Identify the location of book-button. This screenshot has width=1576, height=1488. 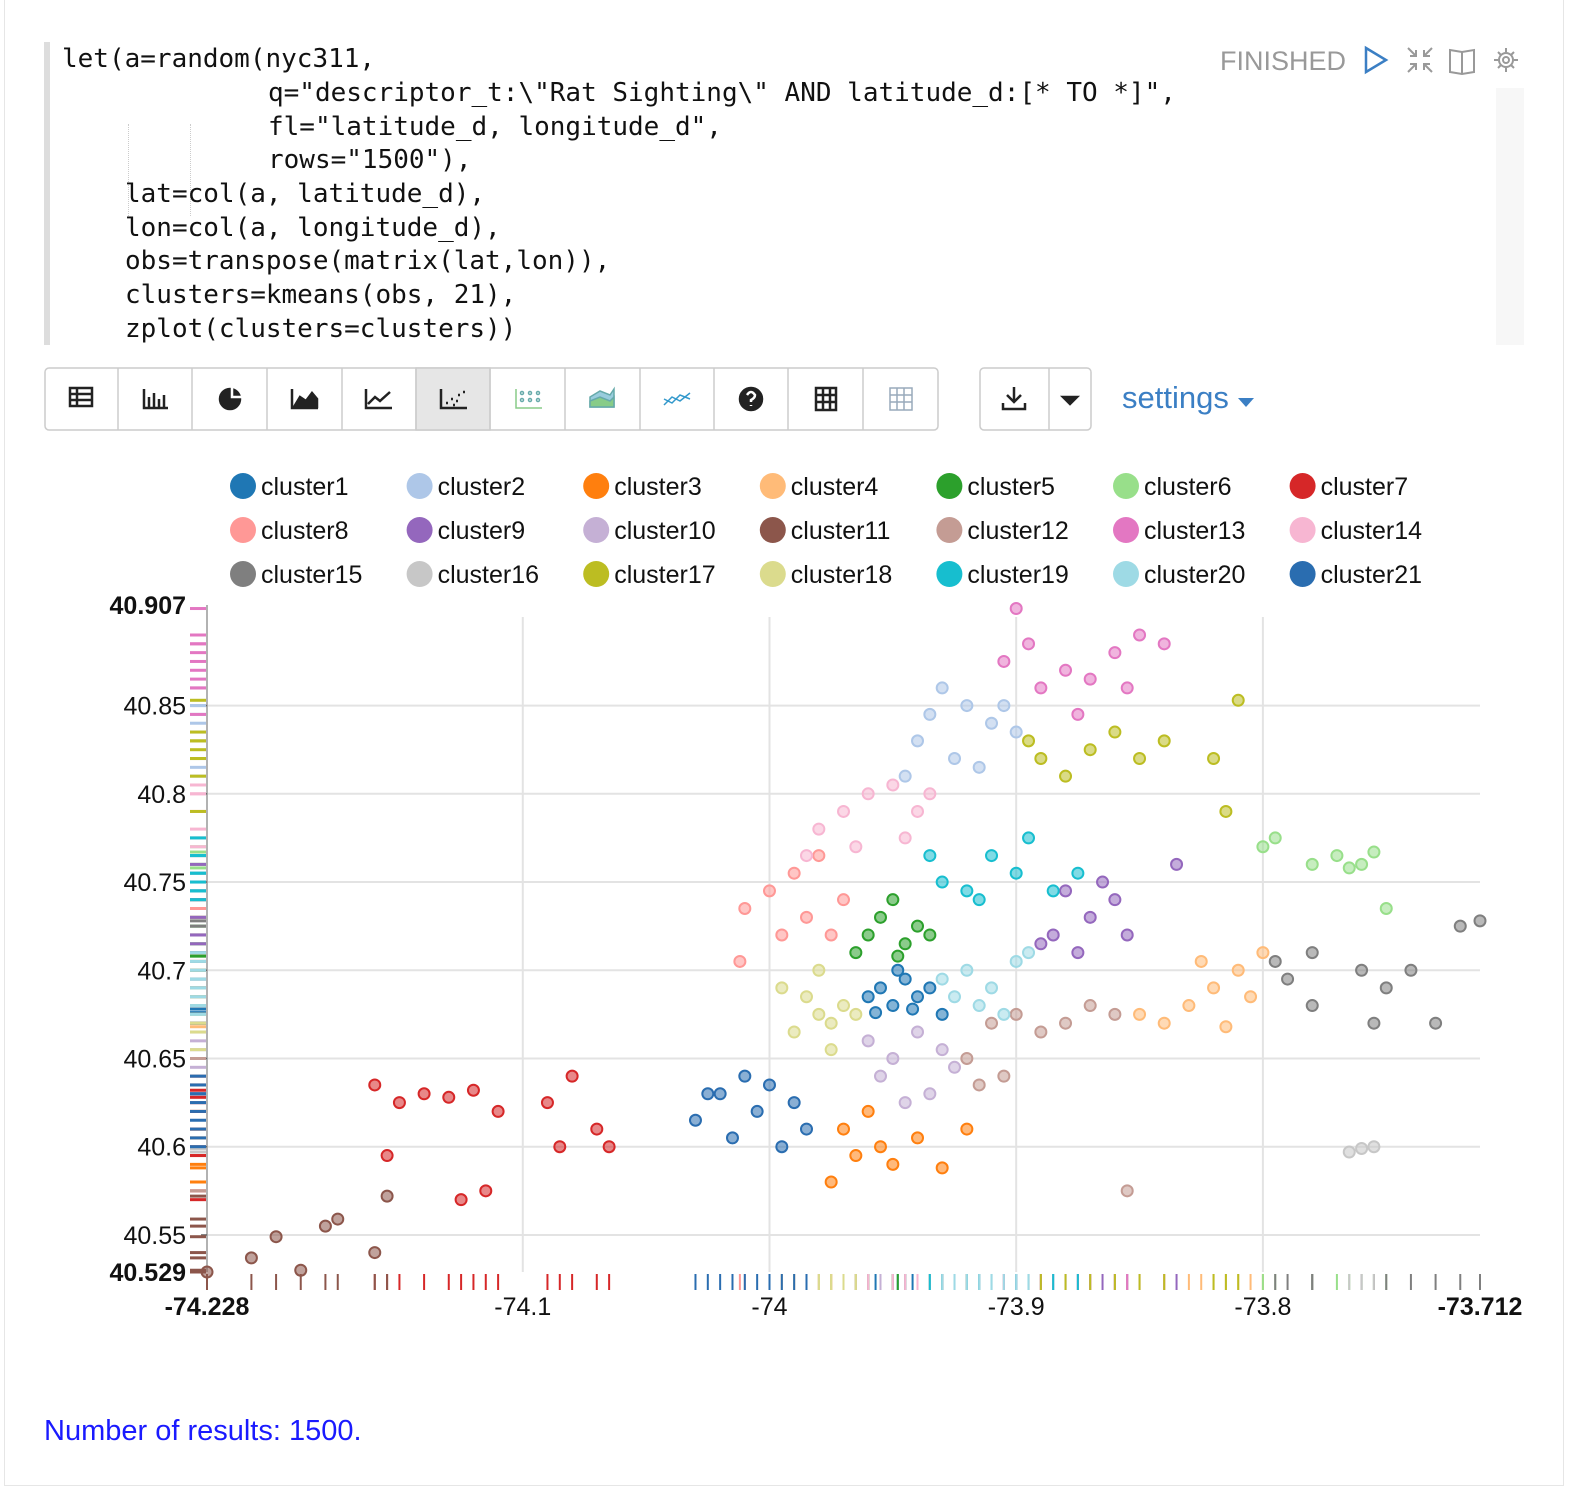
(1462, 62).